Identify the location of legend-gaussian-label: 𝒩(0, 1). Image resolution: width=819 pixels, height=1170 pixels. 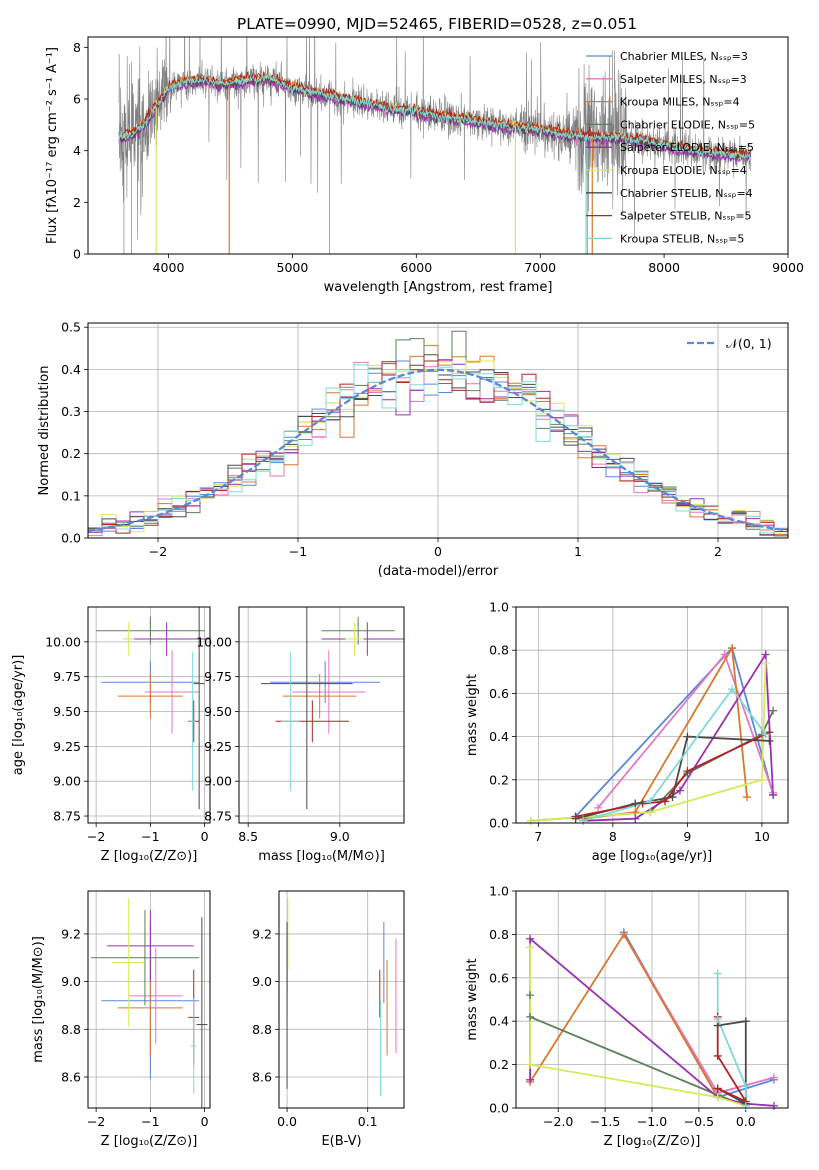
(749, 343).